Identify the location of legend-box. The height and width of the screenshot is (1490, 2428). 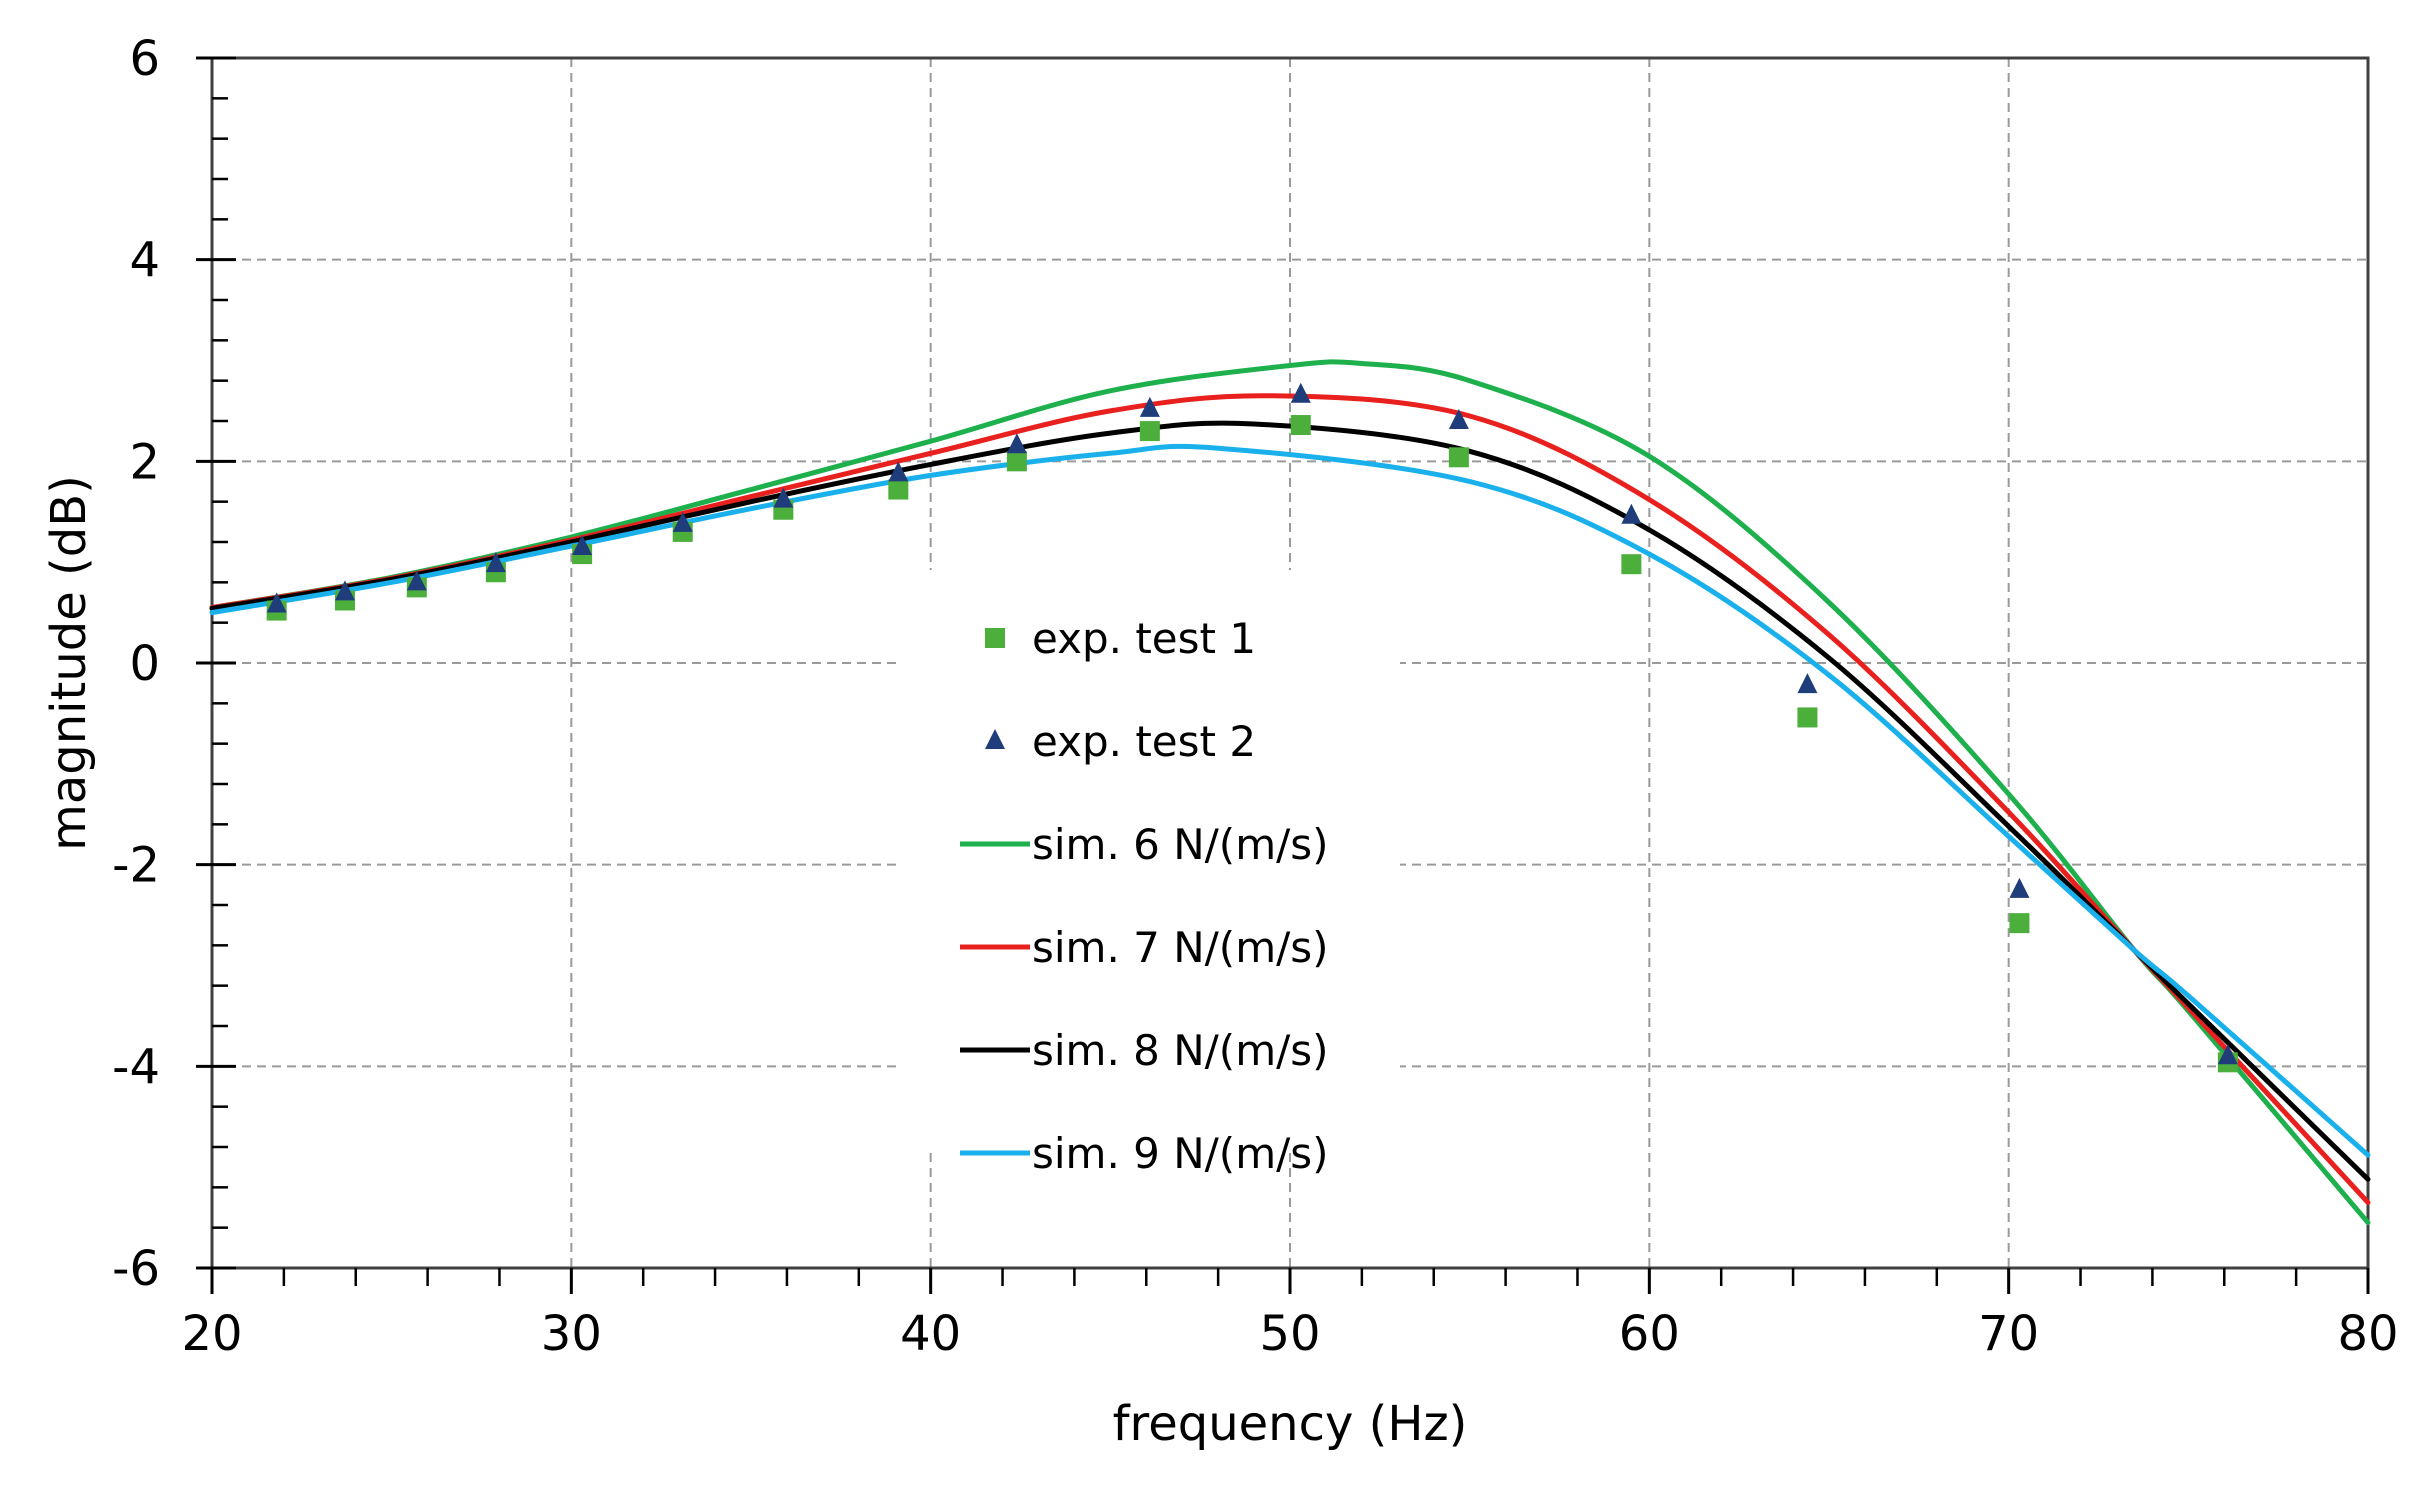
(1150, 860).